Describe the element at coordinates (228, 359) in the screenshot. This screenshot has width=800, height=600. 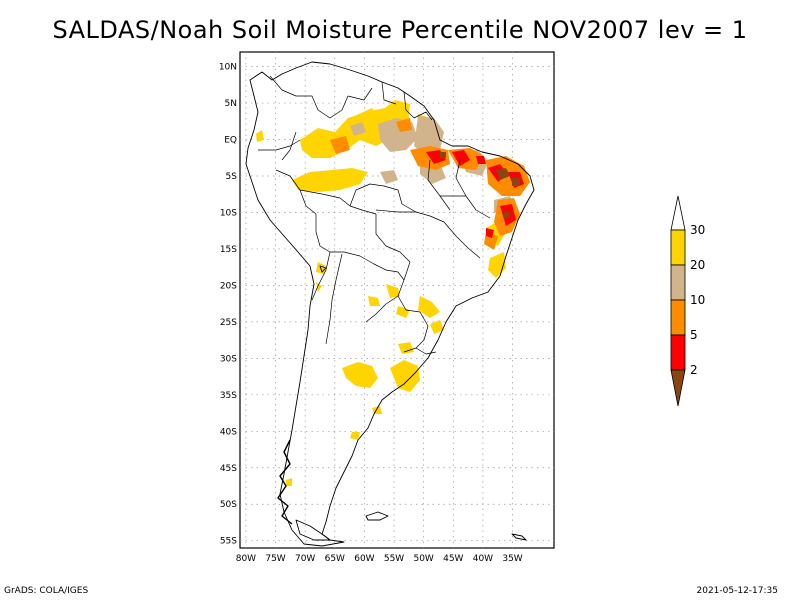
I see `lat-tick-label: 30S` at that location.